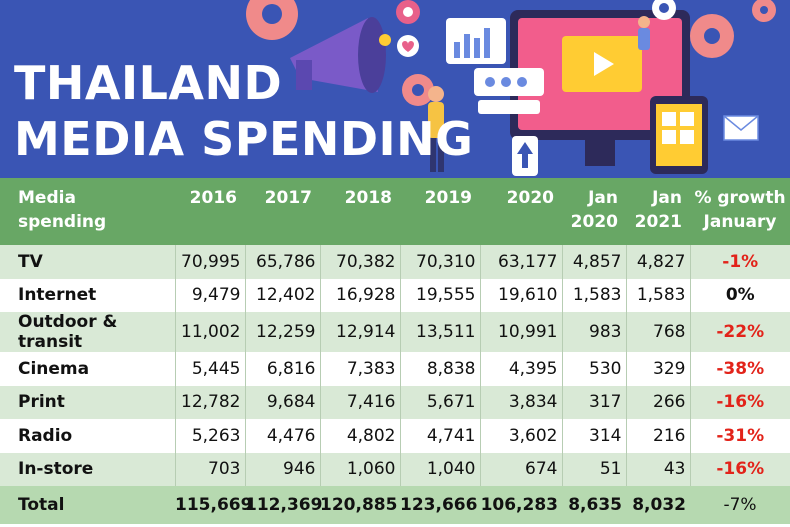 The width and height of the screenshot is (790, 527). I want to click on table-cell: 9,479, so click(209, 295).